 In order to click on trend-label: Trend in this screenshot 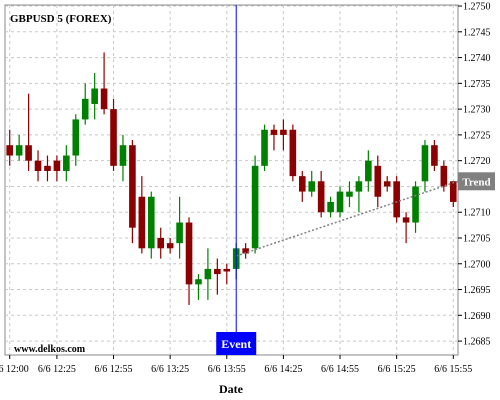, I will do `click(476, 182)`.